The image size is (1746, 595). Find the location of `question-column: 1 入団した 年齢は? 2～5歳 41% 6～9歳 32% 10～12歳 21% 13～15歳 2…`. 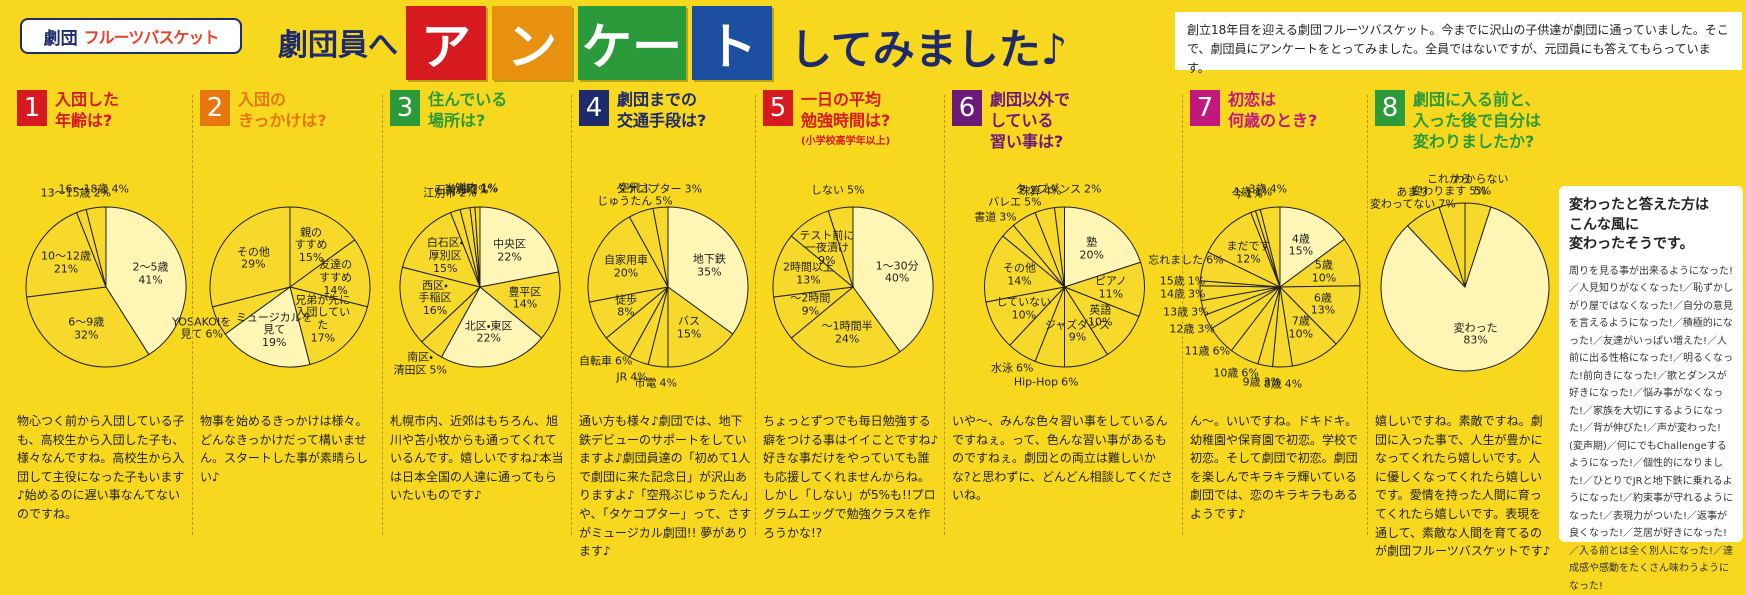

question-column: 1 入団した 年齢は? 2～5歳 41% 6～9歳 32% 10～12歳 21% 13～15歳 2… is located at coordinates (106, 319).